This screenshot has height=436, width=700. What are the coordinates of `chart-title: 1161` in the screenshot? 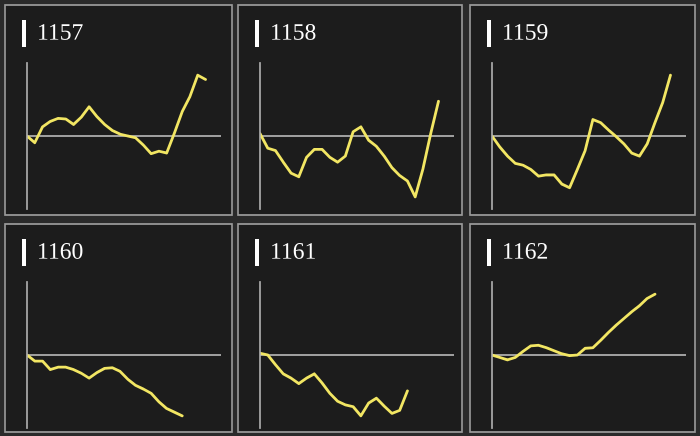 It's located at (293, 251).